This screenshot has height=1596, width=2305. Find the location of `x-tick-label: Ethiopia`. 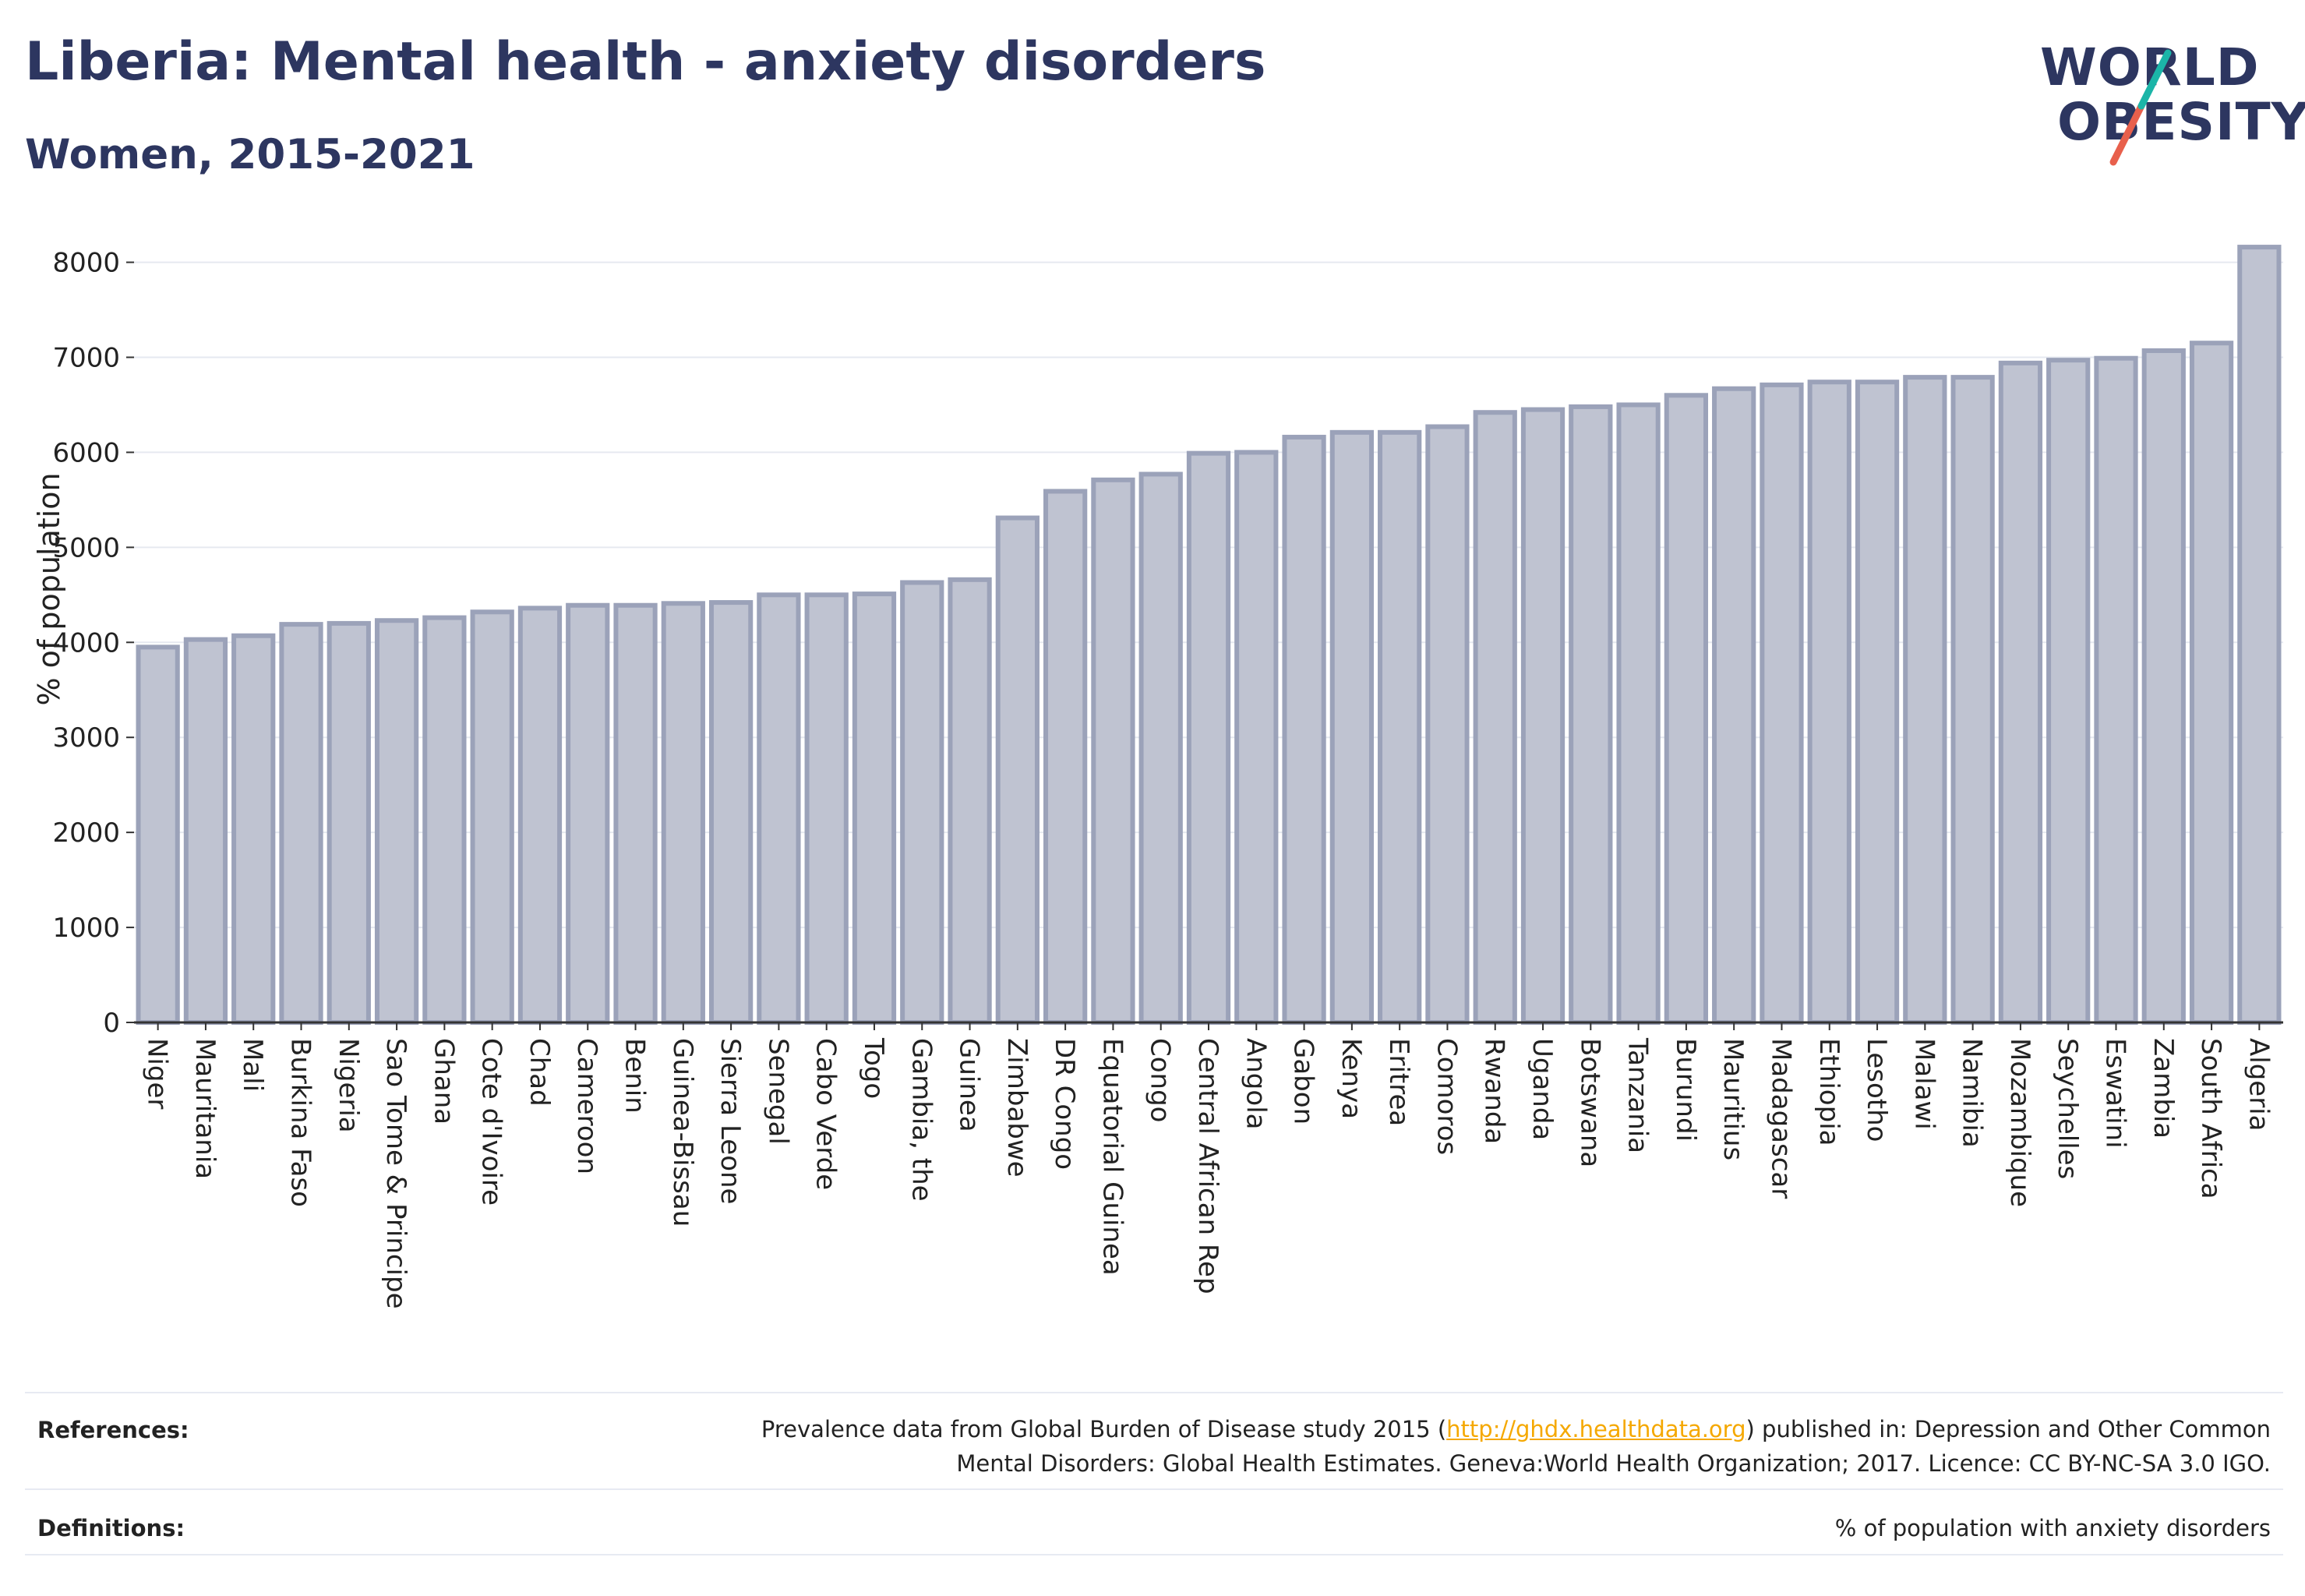

x-tick-label: Ethiopia is located at coordinates (1828, 1092).